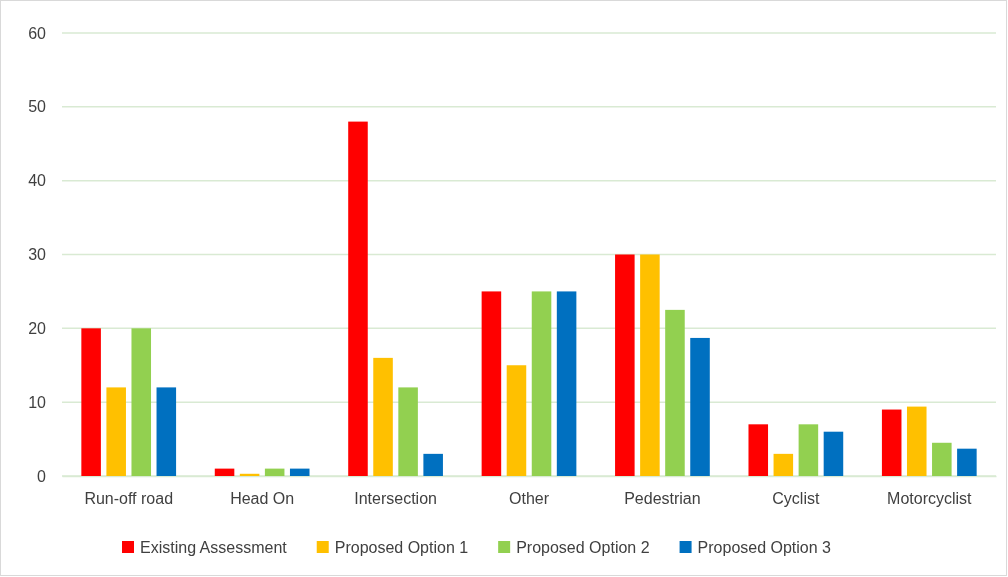  What do you see at coordinates (37, 107) in the screenshot?
I see `y-tick-label: 50` at bounding box center [37, 107].